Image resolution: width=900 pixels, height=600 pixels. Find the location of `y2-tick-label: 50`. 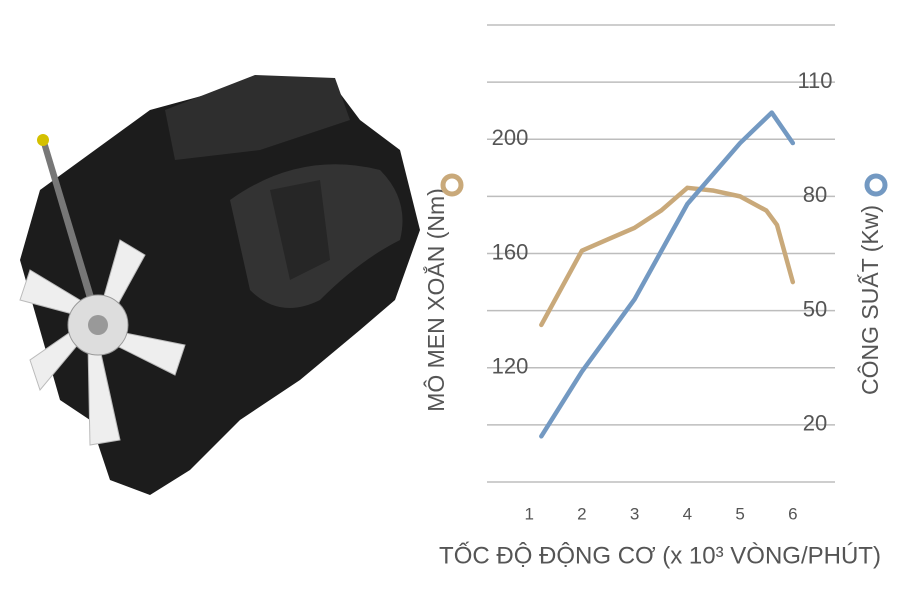

y2-tick-label: 50 is located at coordinates (815, 308).